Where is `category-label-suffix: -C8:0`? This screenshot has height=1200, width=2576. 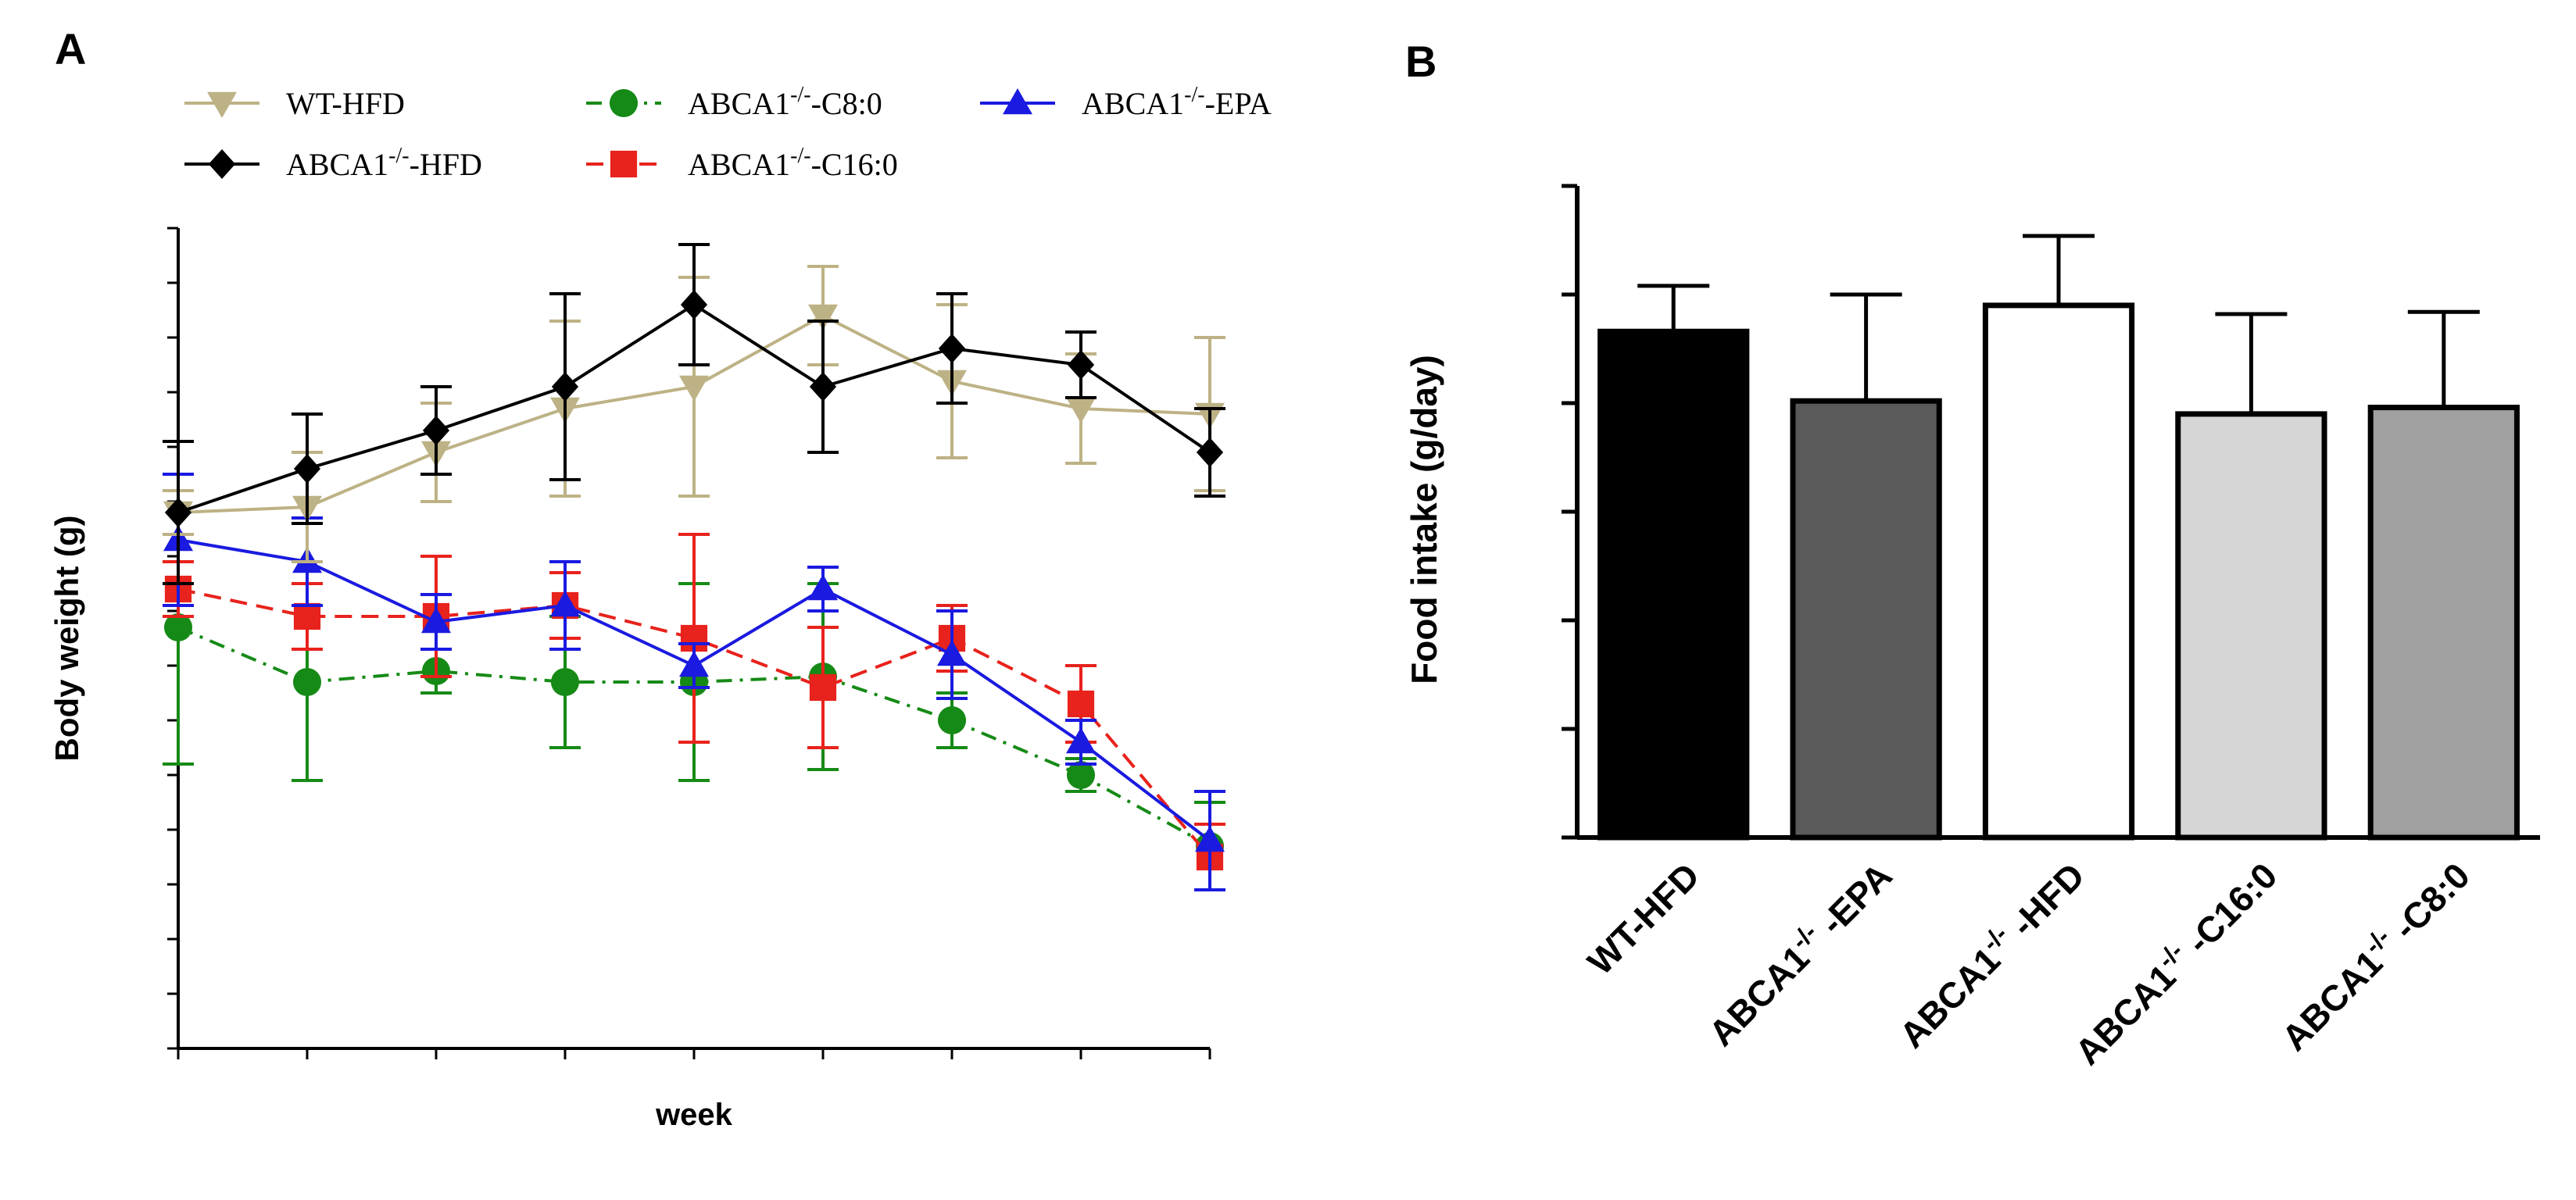
category-label-suffix: -C8:0 is located at coordinates (2428, 904).